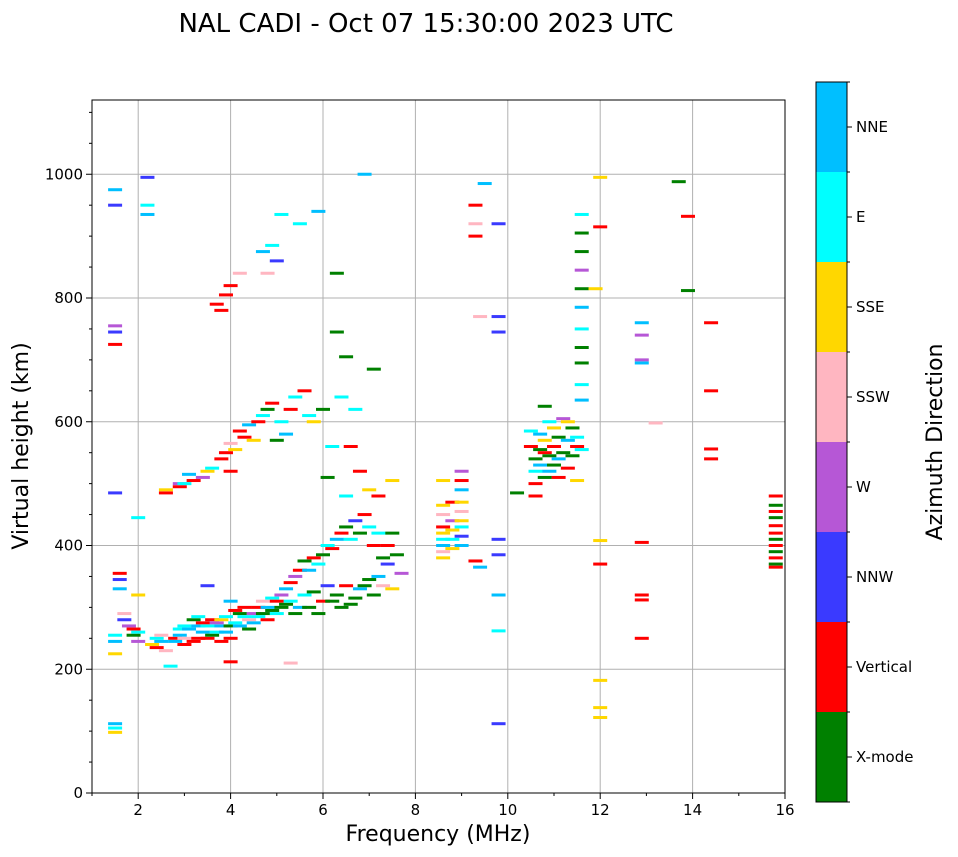 This screenshot has height=857, width=958. What do you see at coordinates (425, 24) in the screenshot?
I see `chart-title: NAL CADI - Oct 07 15:30:00 2023 UTC` at bounding box center [425, 24].